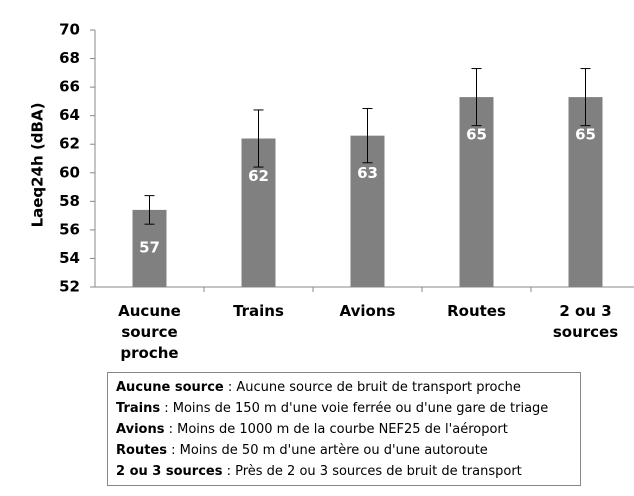 The height and width of the screenshot is (496, 634). What do you see at coordinates (69, 58) in the screenshot?
I see `y-tick-label: 68` at bounding box center [69, 58].